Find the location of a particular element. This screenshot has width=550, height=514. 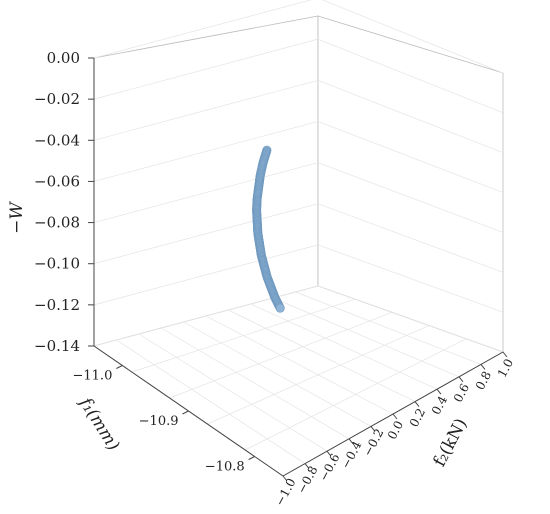

y-tick-label: −0.6 is located at coordinates (329, 467).